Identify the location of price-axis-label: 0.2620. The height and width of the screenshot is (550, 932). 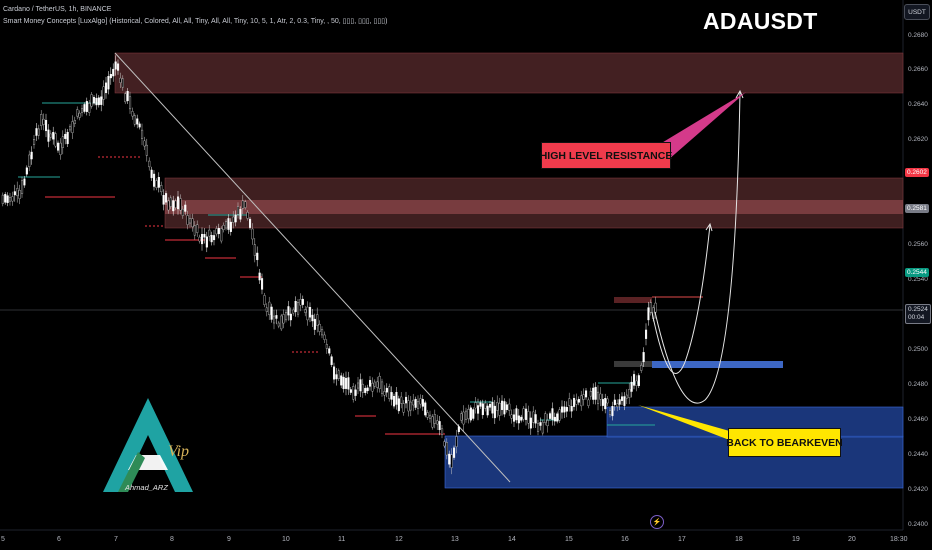
(918, 139).